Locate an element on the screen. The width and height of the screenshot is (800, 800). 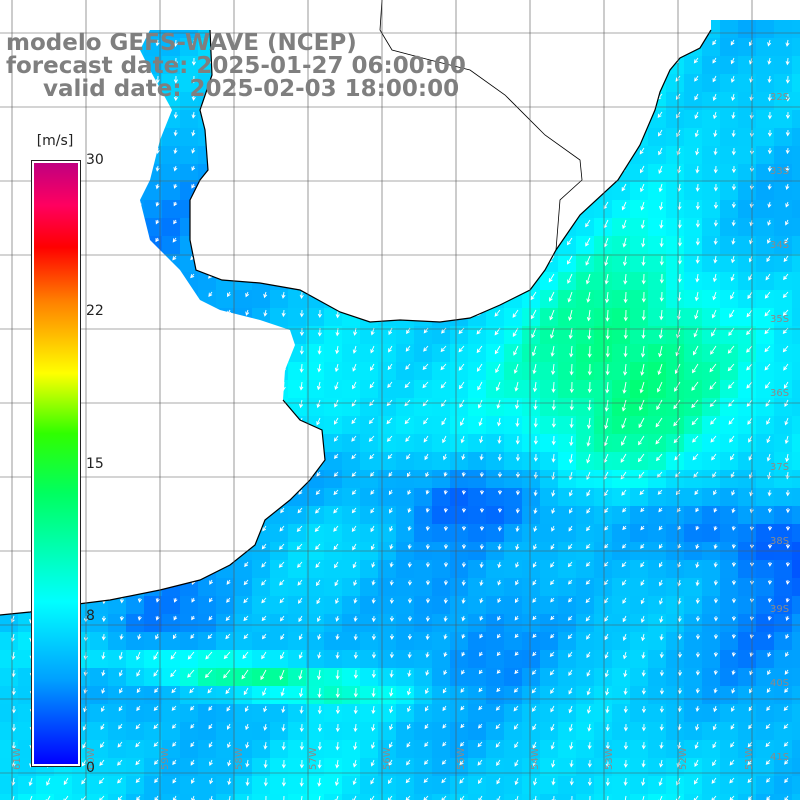
longitude-label: 59W is located at coordinates (165, 758).